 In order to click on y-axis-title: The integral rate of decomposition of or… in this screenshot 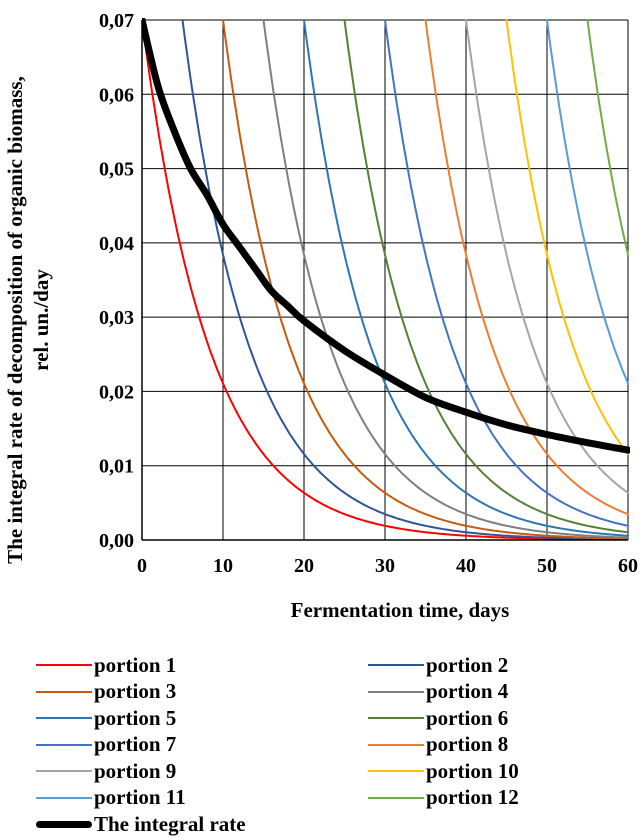, I will do `click(28, 320)`.